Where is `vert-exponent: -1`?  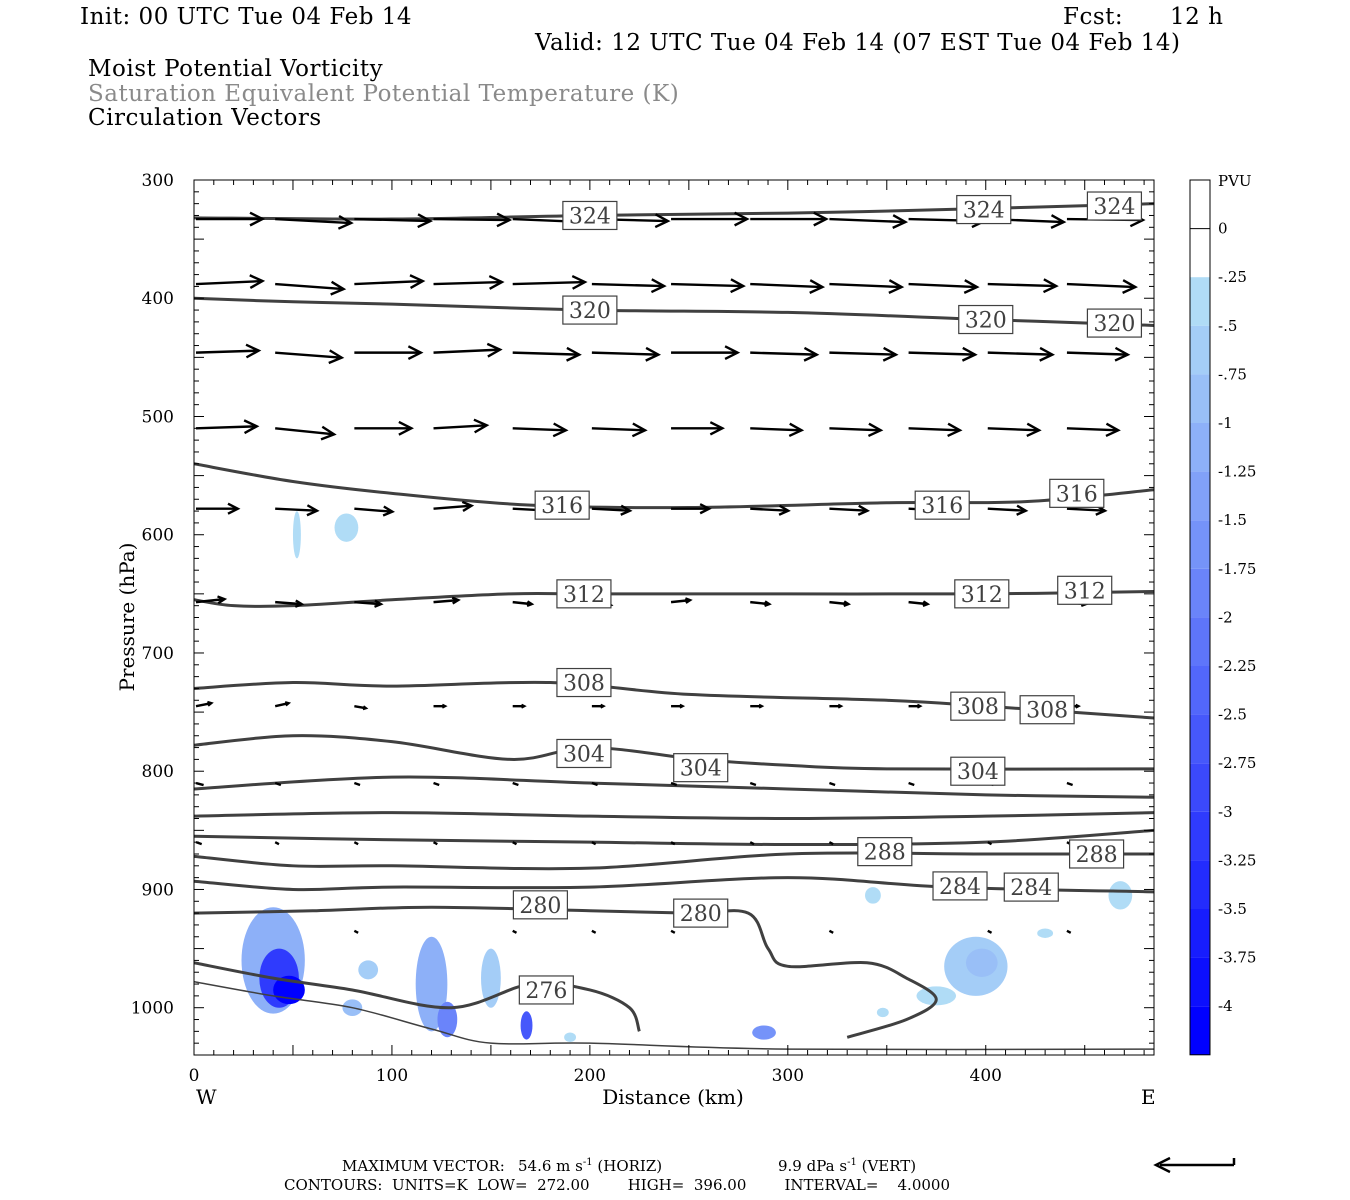
vert-exponent: -1 is located at coordinates (852, 1162).